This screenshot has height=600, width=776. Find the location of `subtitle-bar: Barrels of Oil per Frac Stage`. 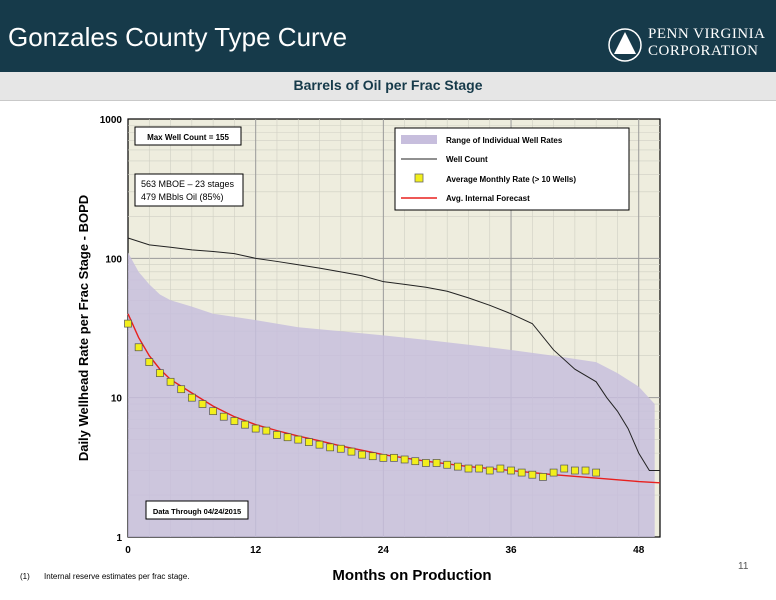

subtitle-bar: Barrels of Oil per Frac Stage is located at coordinates (388, 86).